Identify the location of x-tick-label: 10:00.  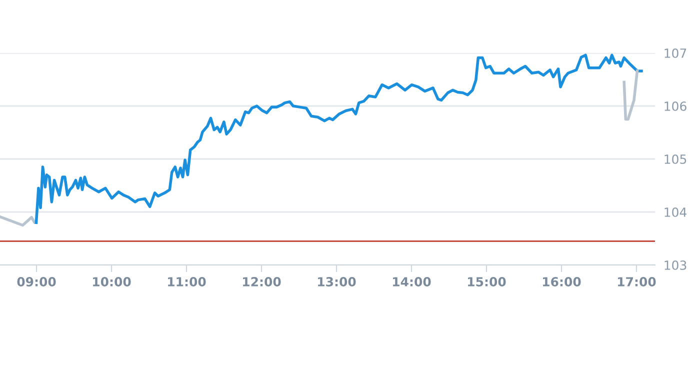
(112, 281).